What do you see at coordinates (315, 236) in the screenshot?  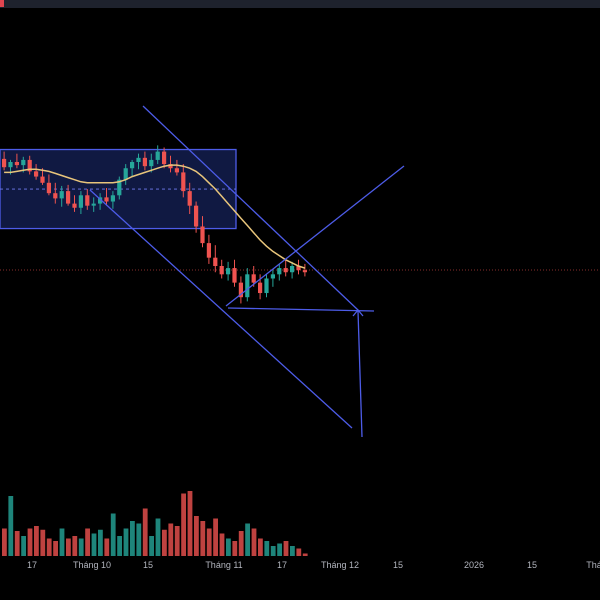 I see `breakout-line` at bounding box center [315, 236].